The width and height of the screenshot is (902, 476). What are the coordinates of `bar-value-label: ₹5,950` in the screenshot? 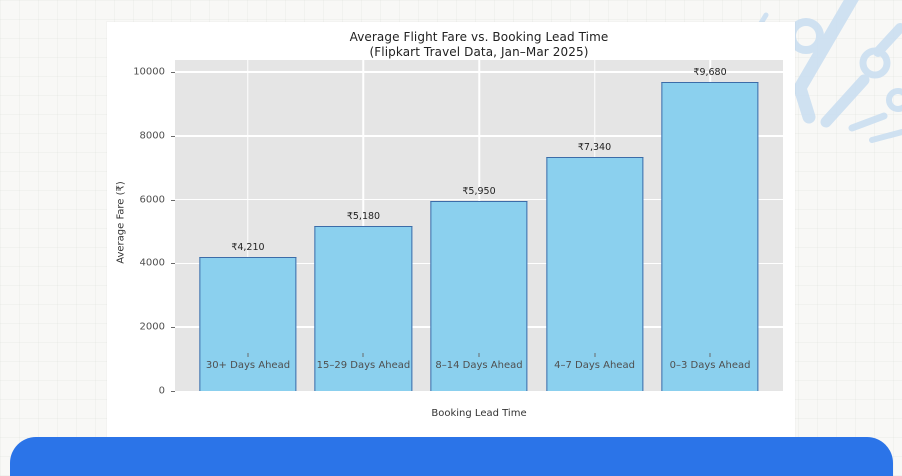 It's located at (479, 192).